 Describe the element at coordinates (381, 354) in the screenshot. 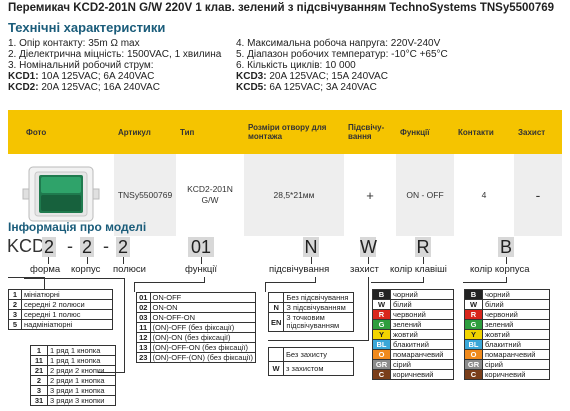

I see `color-swatch: O` at that location.